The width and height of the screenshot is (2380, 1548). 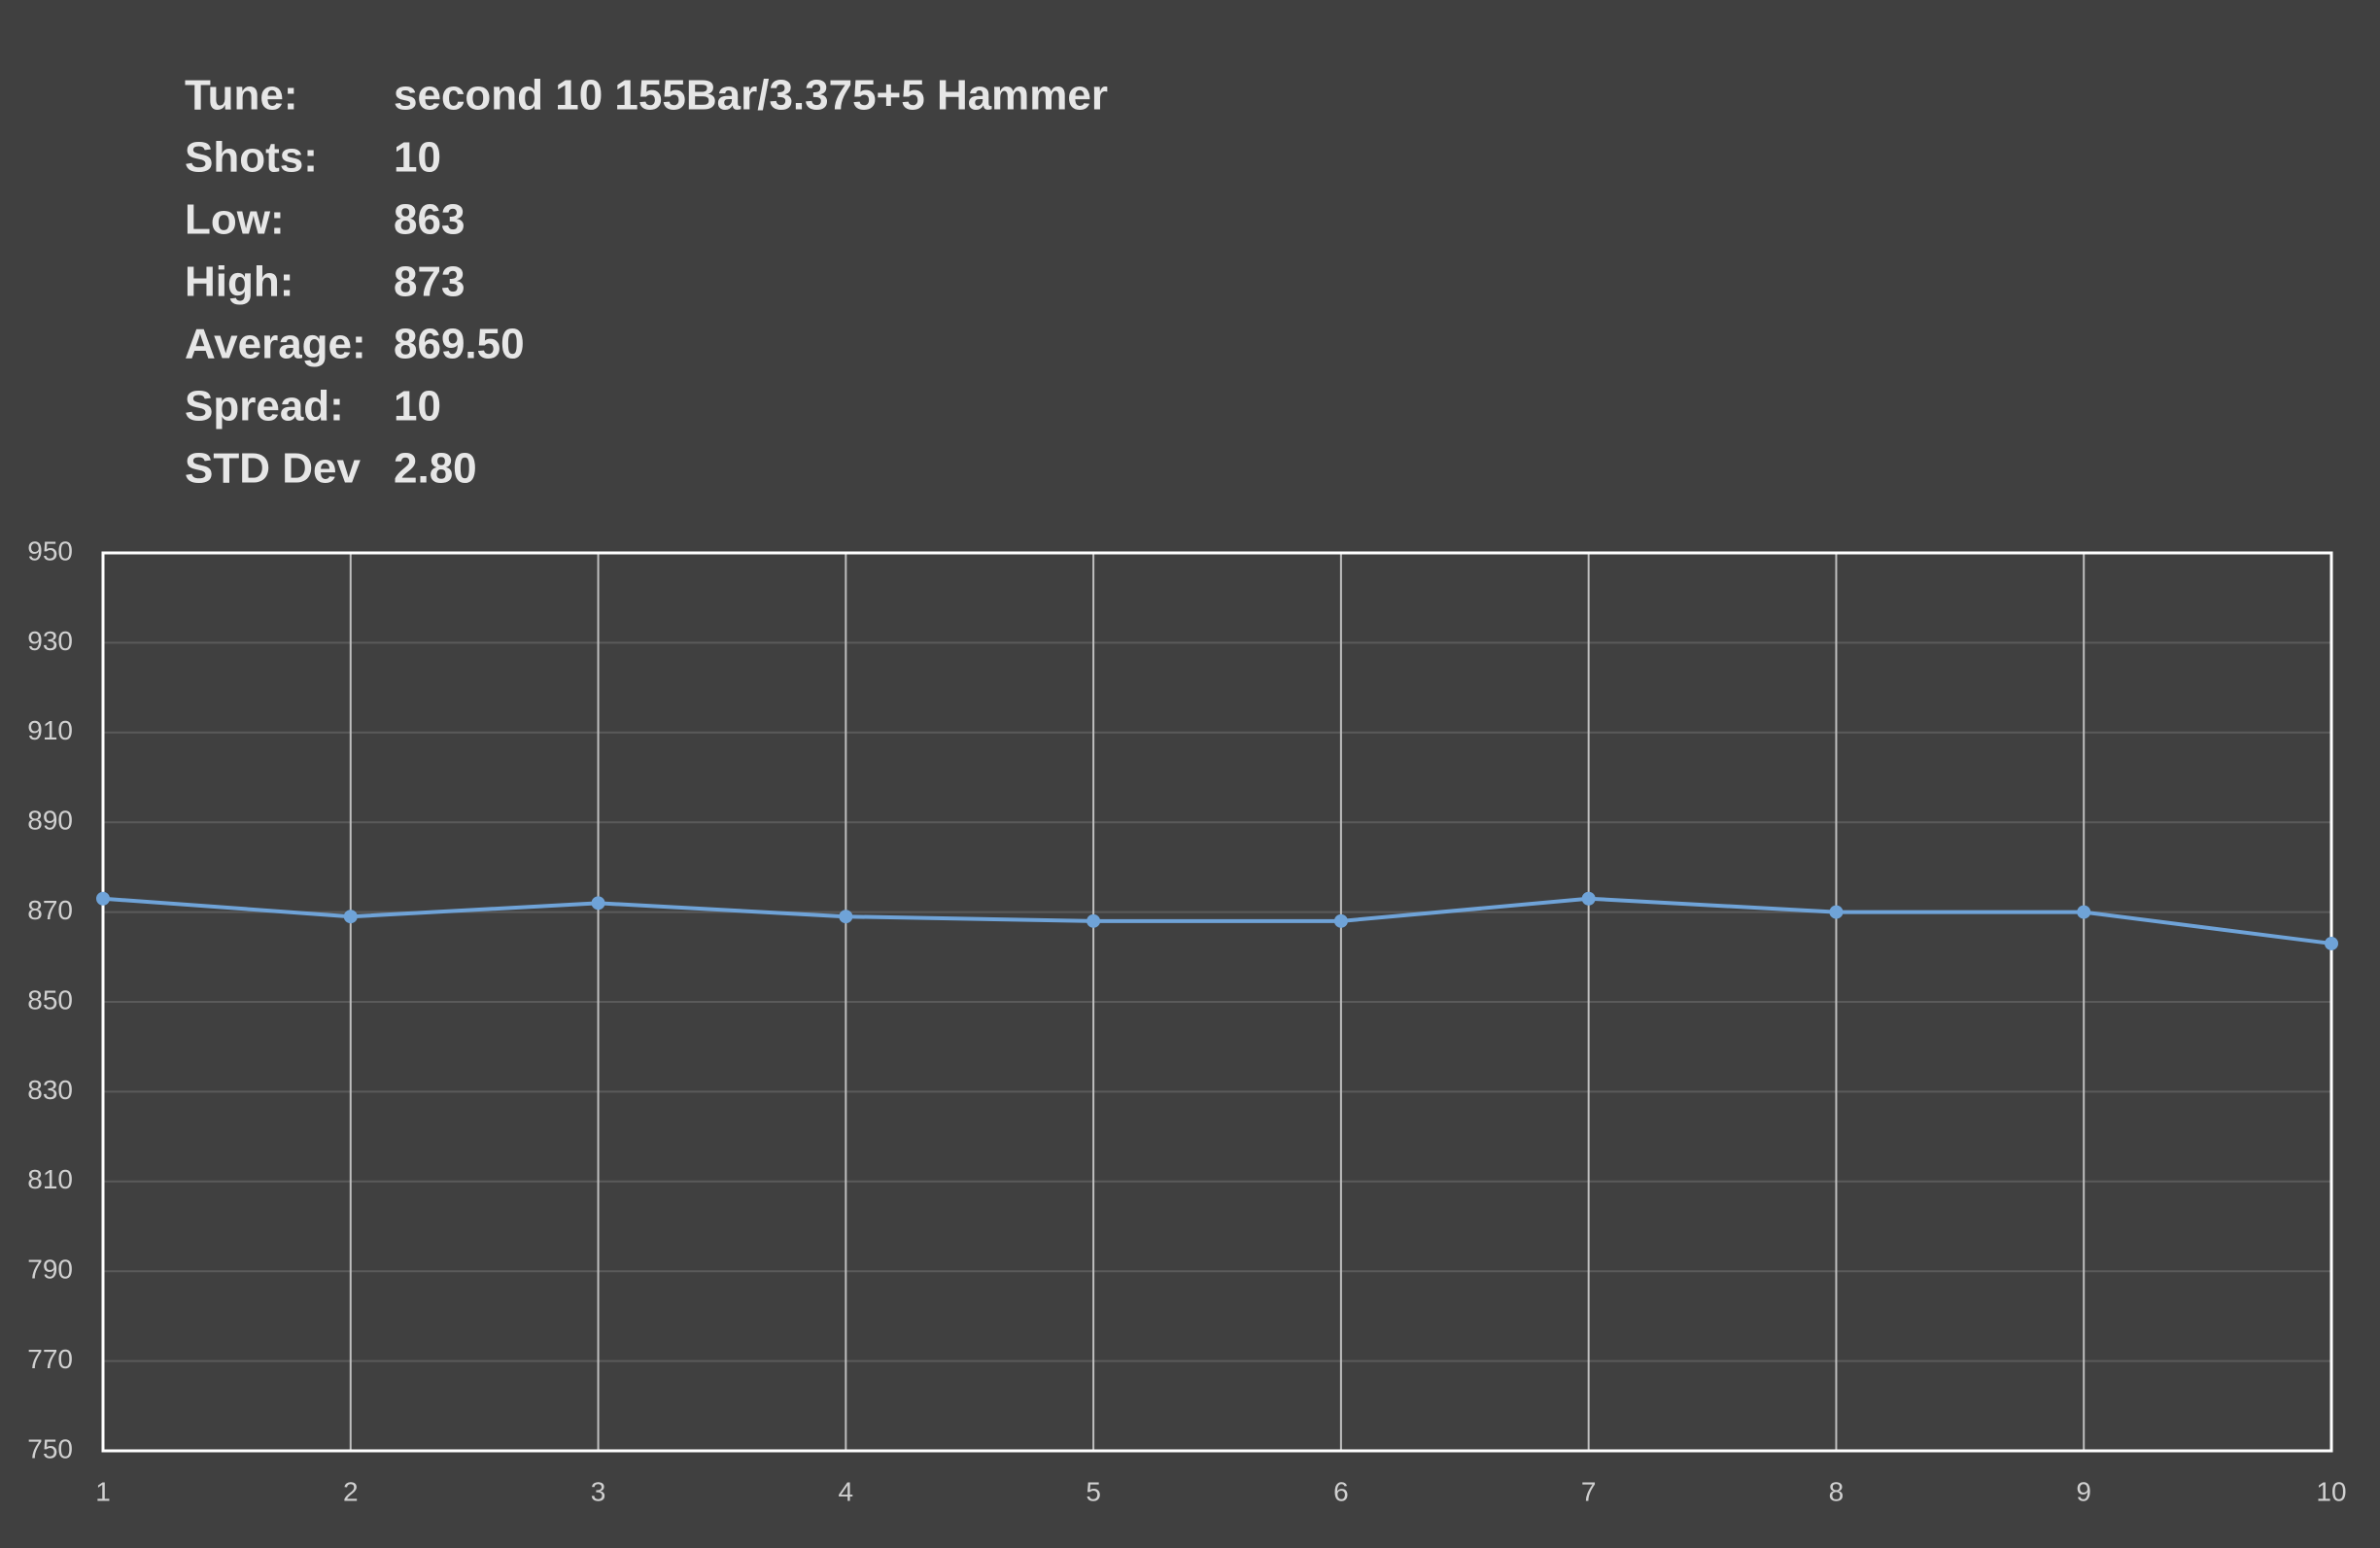 I want to click on stat-value: 873, so click(x=429, y=282).